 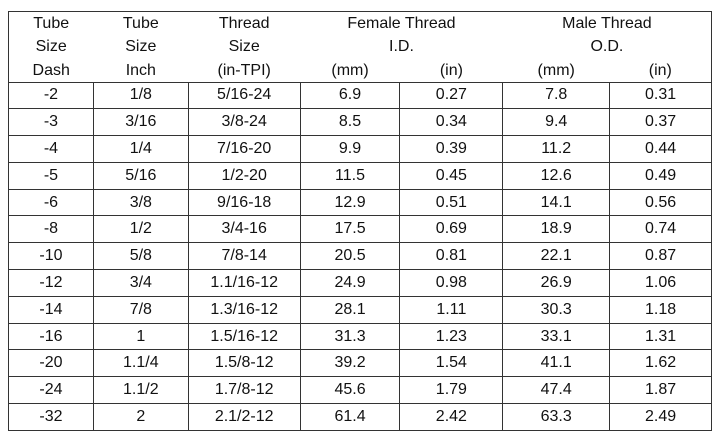 I want to click on table-cell: 45.6, so click(x=350, y=390).